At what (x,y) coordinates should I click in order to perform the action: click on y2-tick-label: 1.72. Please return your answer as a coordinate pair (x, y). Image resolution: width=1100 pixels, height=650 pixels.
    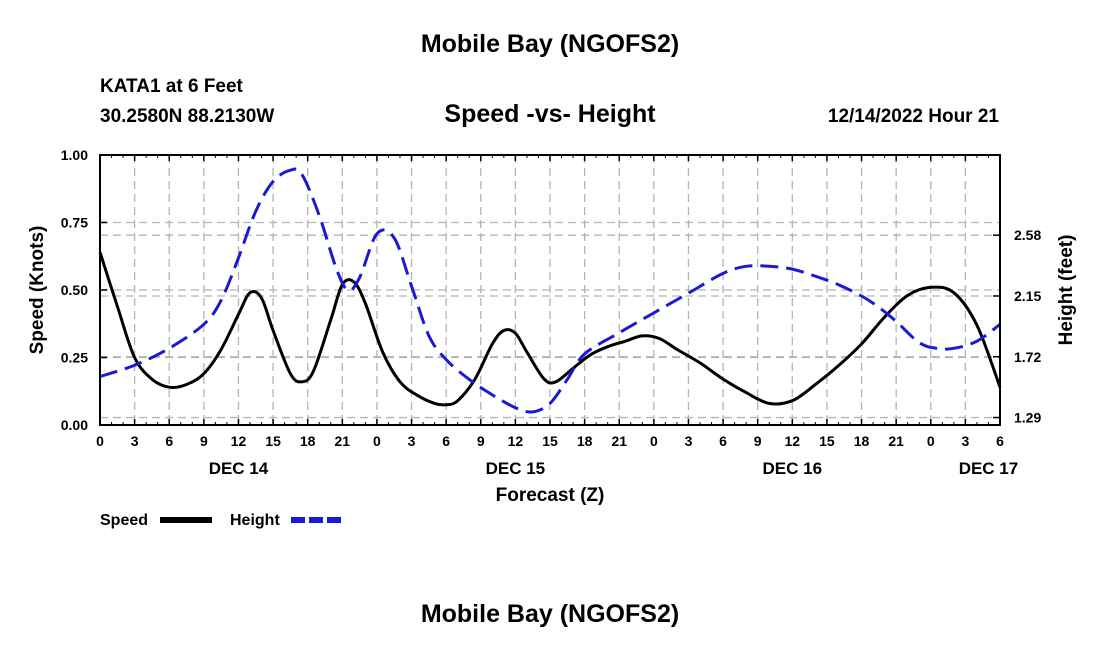
    Looking at the image, I should click on (1027, 357).